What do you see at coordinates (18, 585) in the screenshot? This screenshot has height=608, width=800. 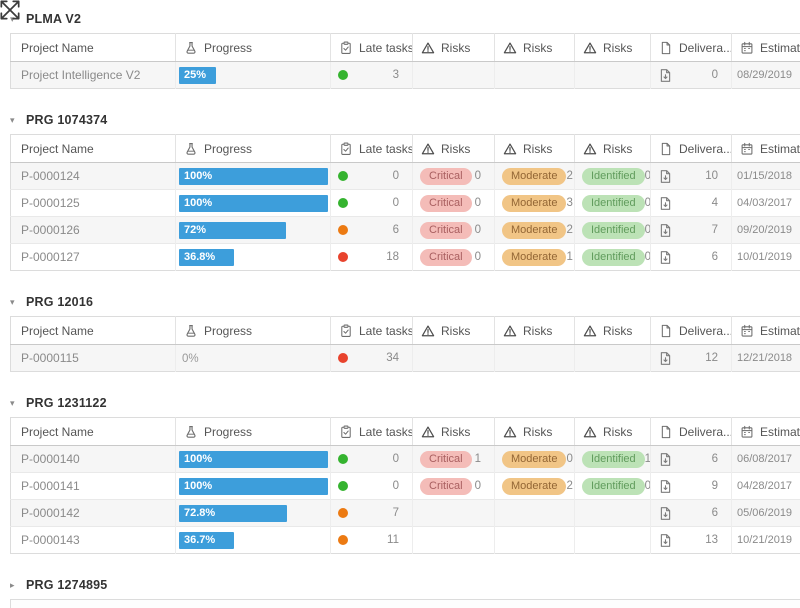 I see `caret-right-icon: ▸` at bounding box center [18, 585].